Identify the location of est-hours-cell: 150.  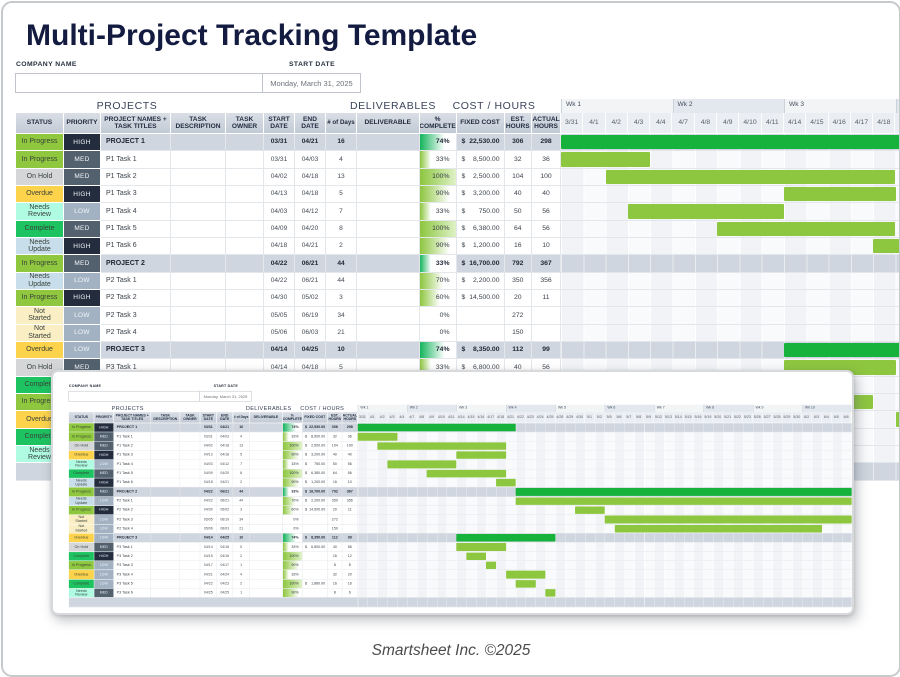
(519, 333).